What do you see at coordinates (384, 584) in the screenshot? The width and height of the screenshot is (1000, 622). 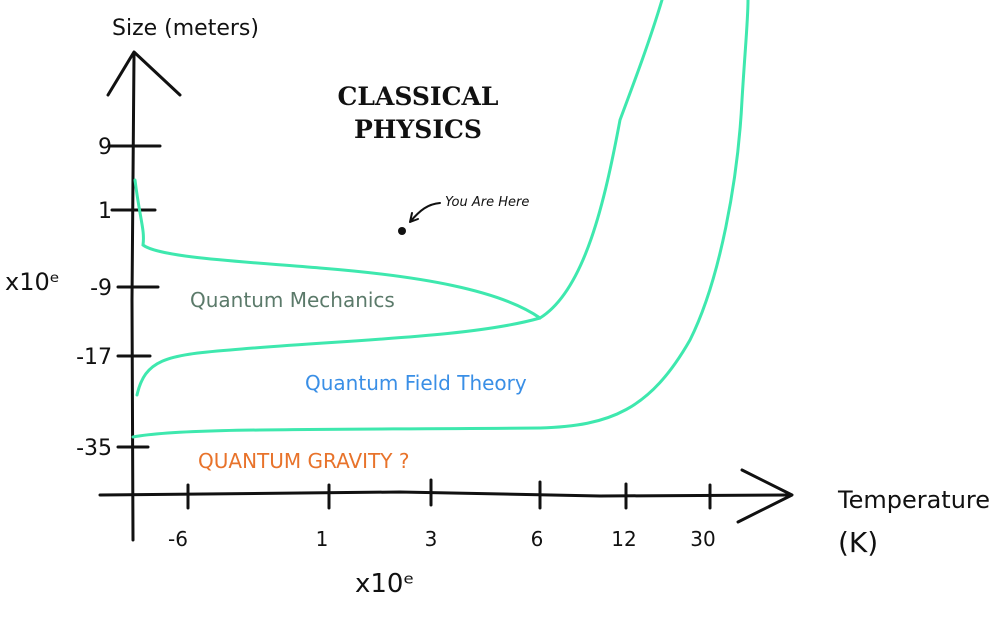 I see `x-multiplier: x10ᵉ` at bounding box center [384, 584].